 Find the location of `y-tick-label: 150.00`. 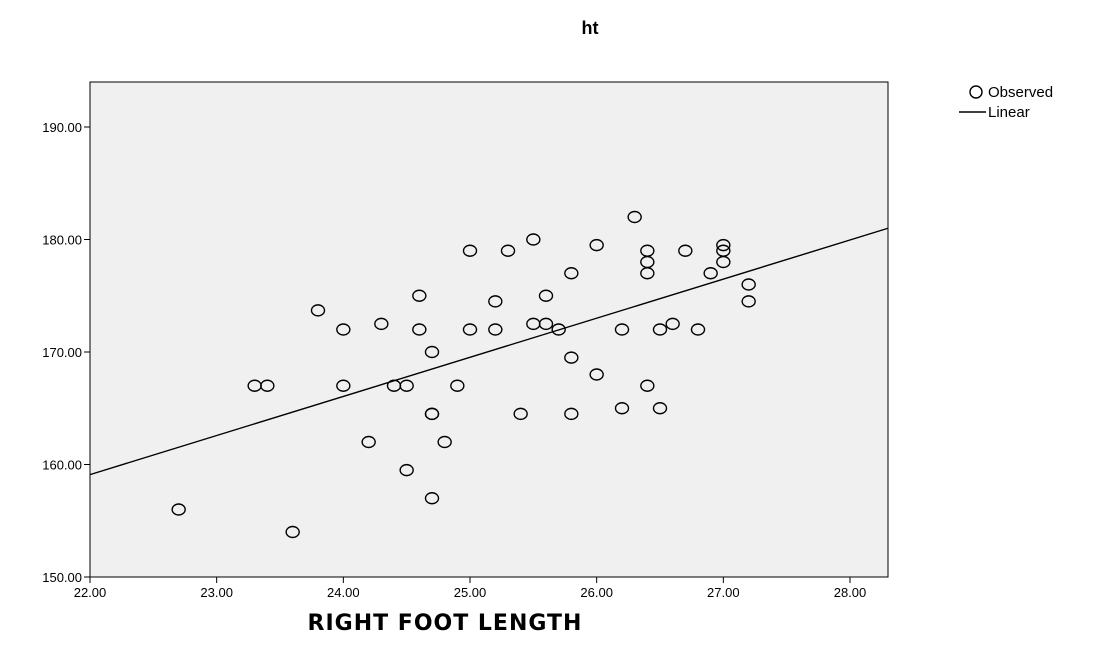

y-tick-label: 150.00 is located at coordinates (62, 577).